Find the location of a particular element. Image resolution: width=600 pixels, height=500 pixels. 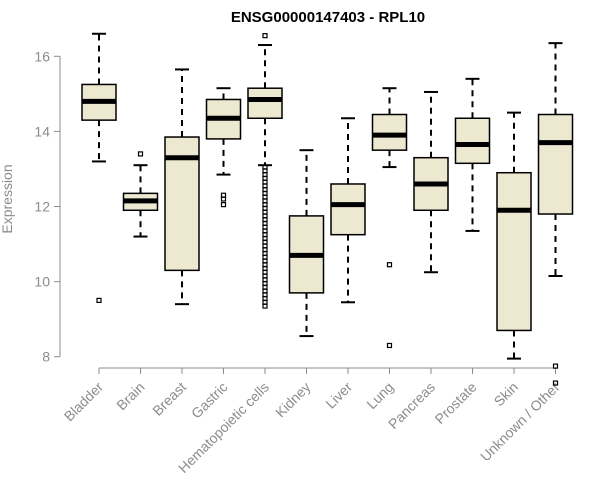

box-unknown-other is located at coordinates (555, 214).